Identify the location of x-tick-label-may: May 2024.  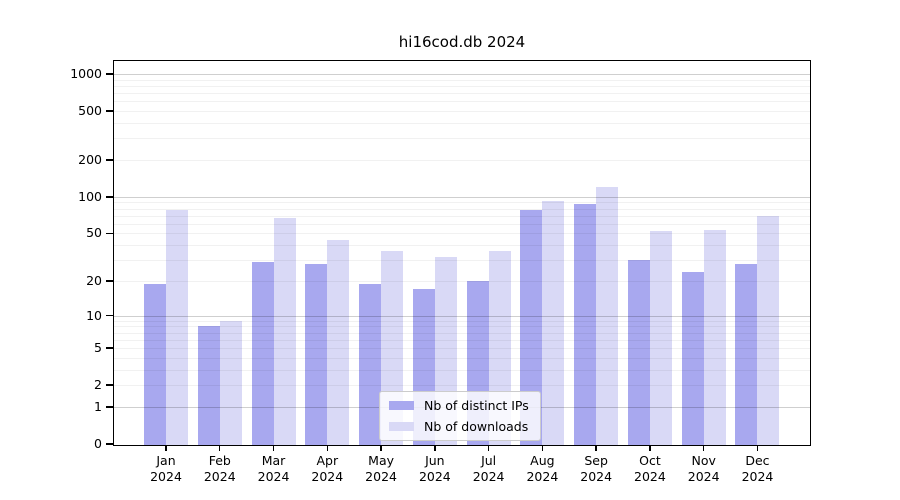
(381, 468).